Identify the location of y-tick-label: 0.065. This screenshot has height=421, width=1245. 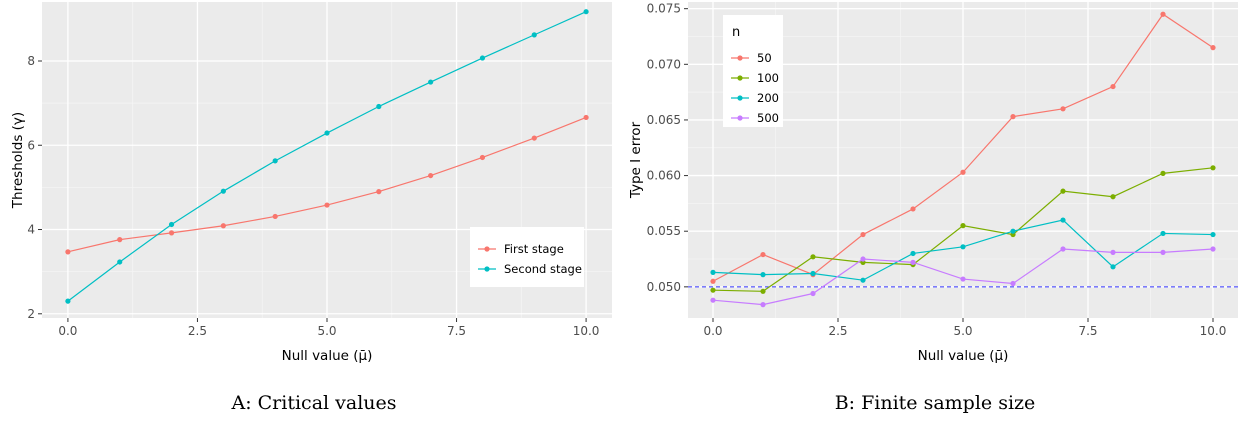
(664, 120).